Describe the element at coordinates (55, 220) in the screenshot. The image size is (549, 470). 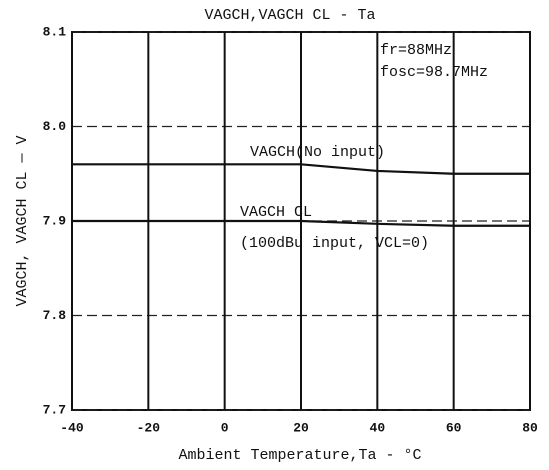
I see `y-tick-label: 7.9` at that location.